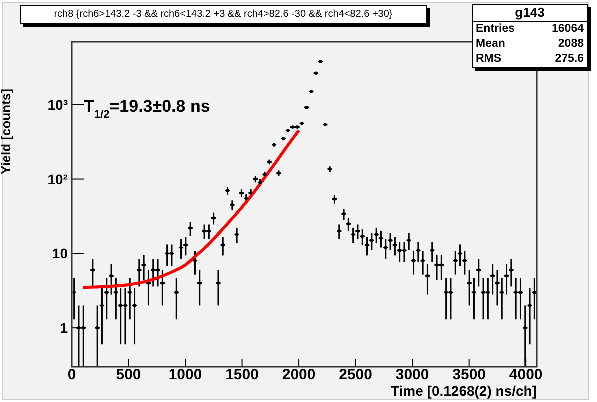  I want to click on text: 275.6, so click(569, 59).